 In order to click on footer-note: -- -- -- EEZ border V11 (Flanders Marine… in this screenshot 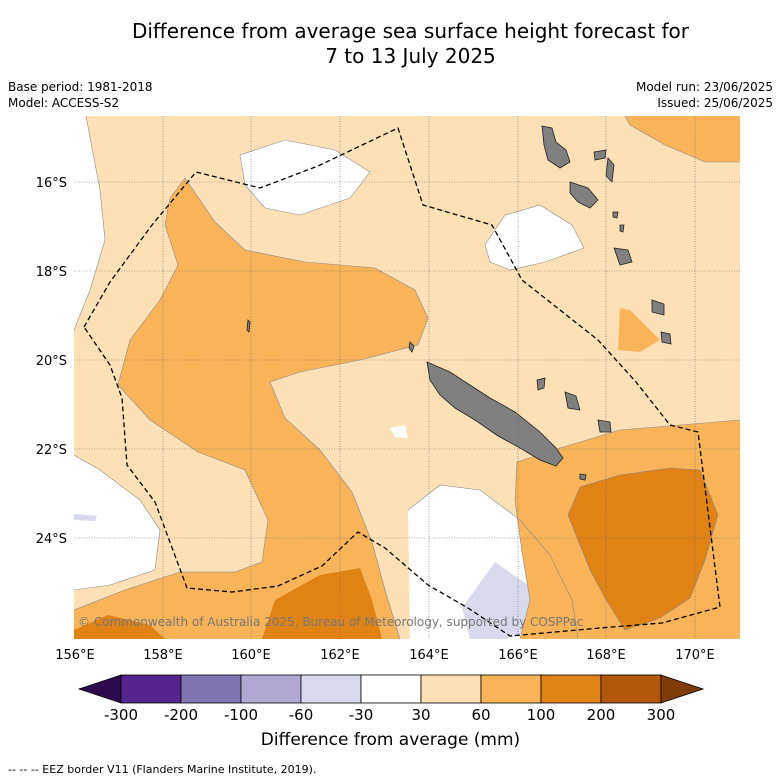, I will do `click(162, 769)`.